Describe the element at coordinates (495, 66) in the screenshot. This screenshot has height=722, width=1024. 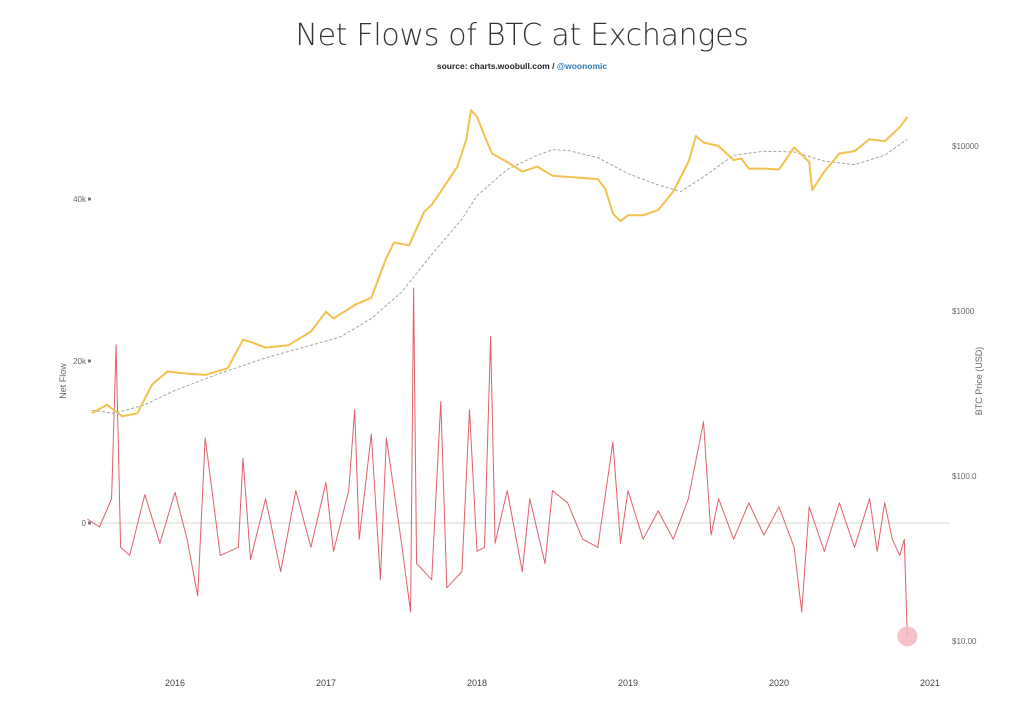
I see `source-text: source: charts.woobull.com /` at that location.